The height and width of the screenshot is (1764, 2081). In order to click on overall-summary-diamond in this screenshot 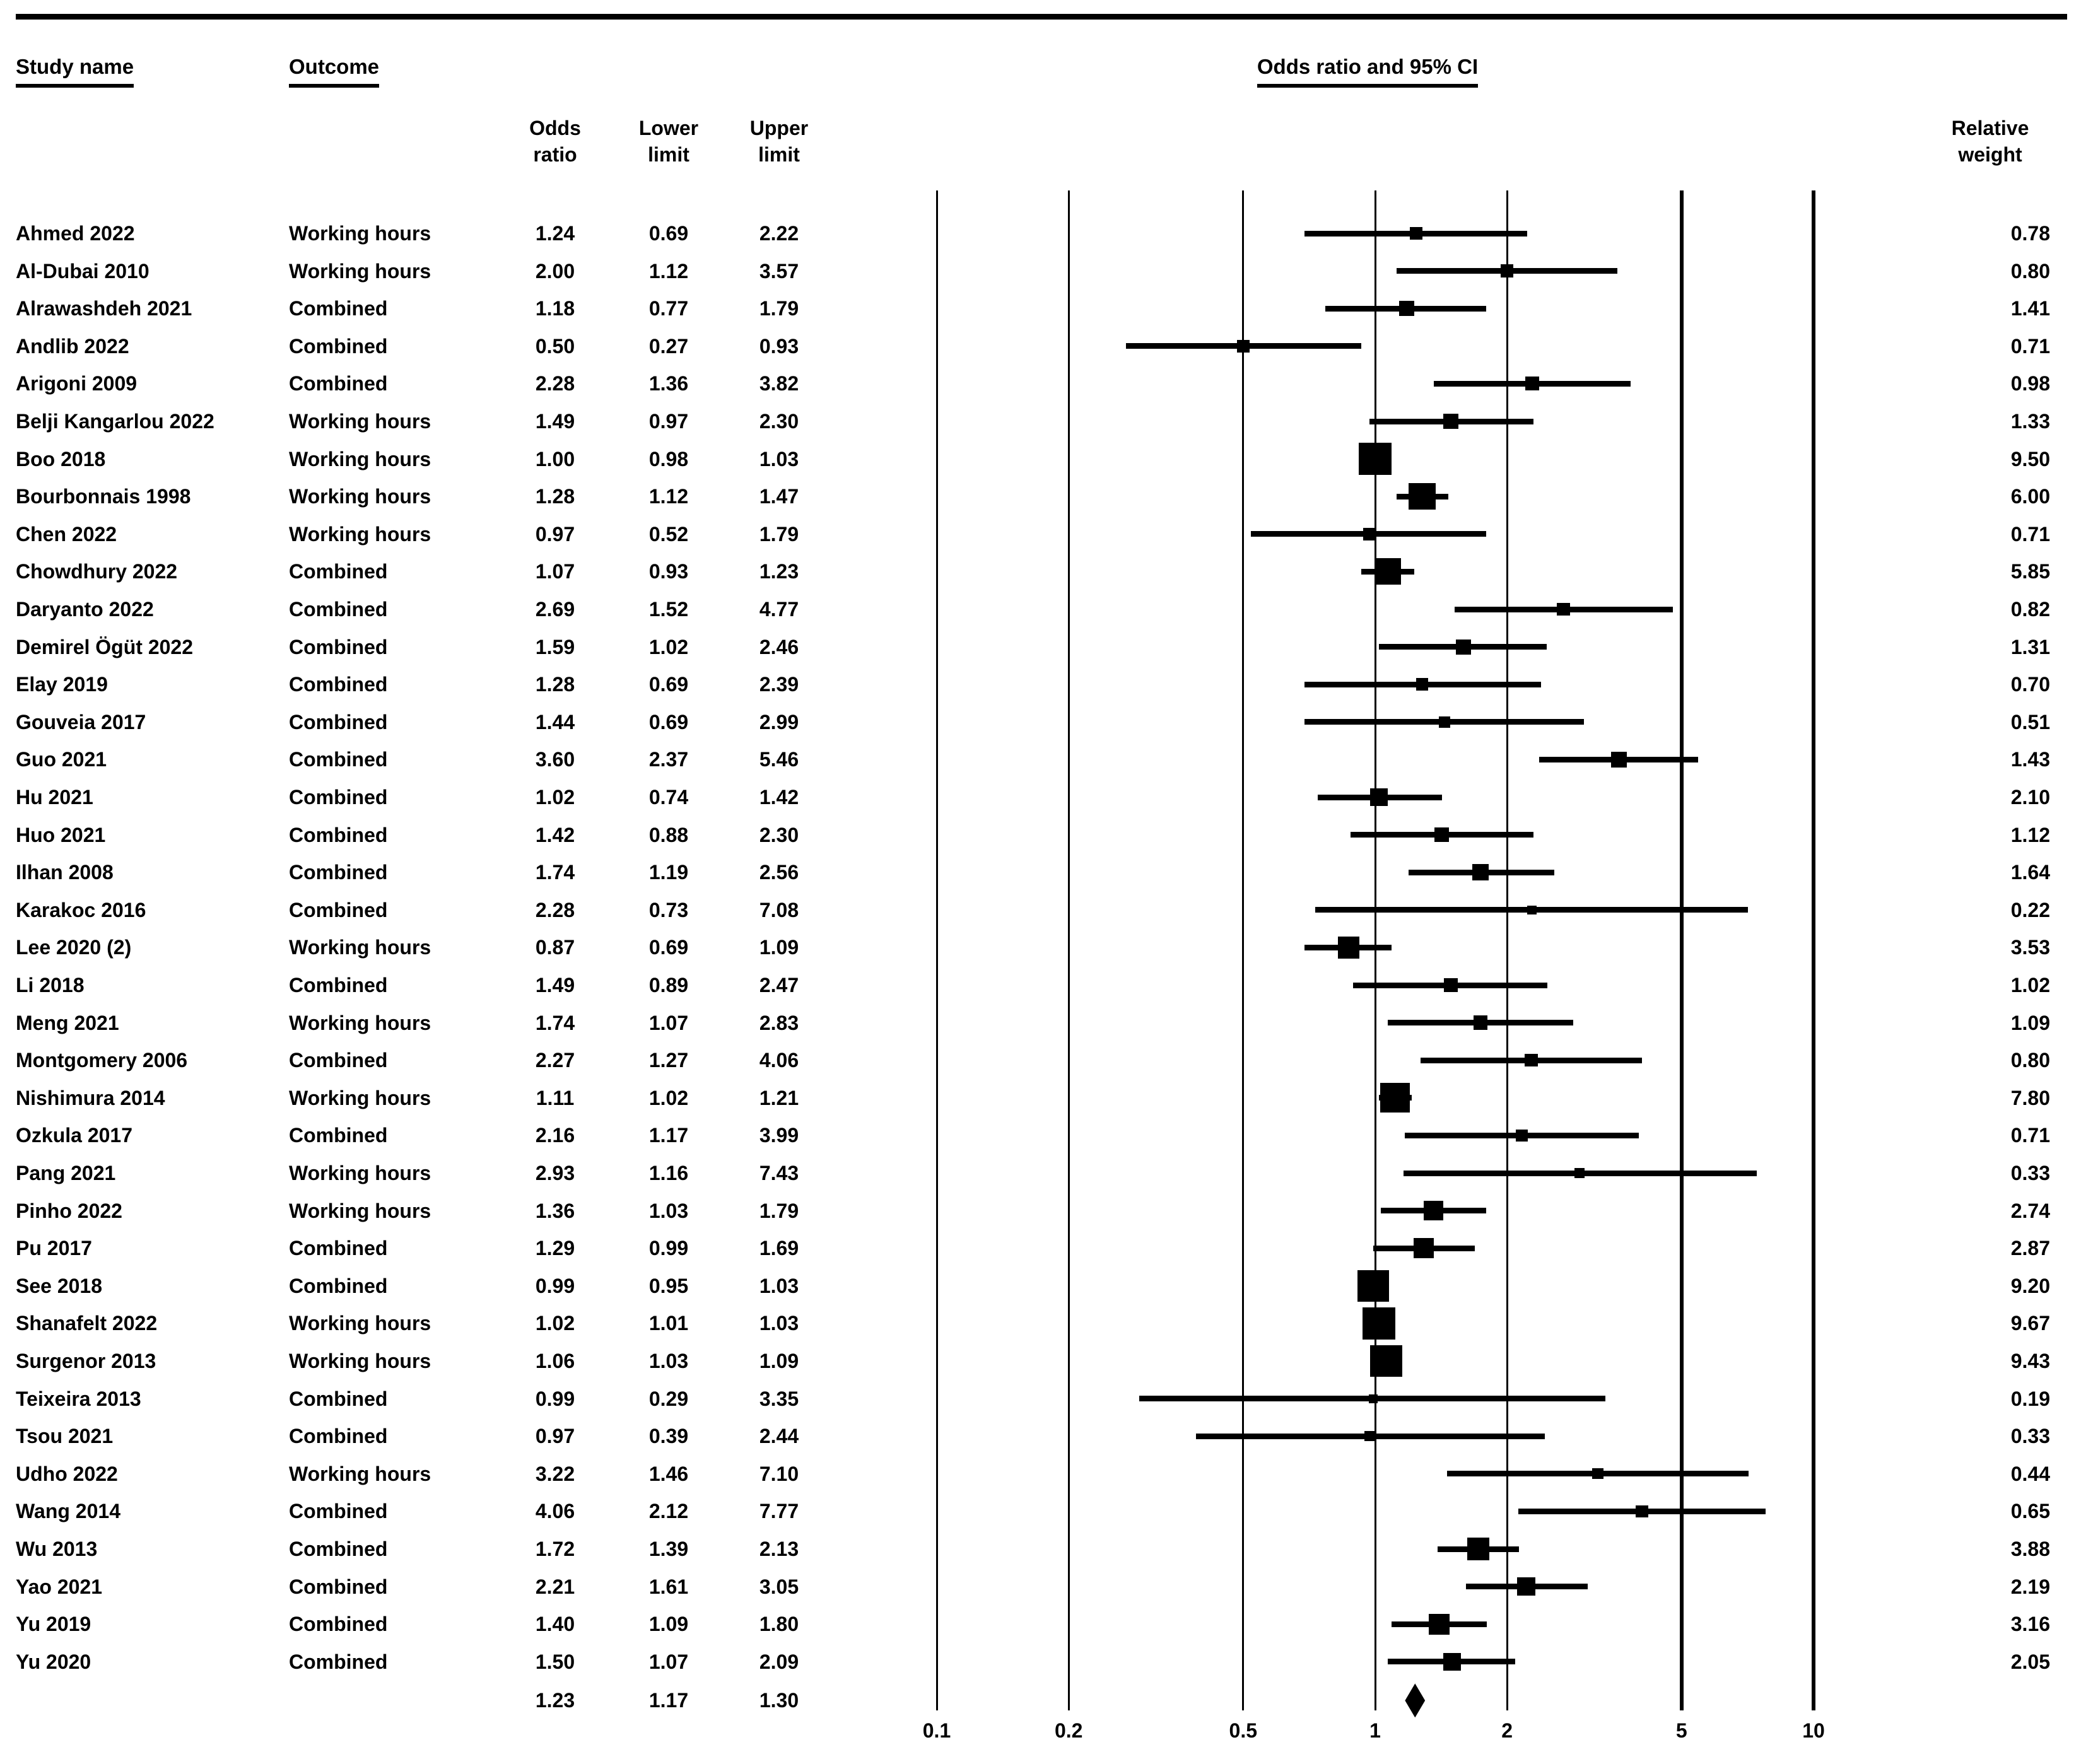, I will do `click(1415, 1701)`.